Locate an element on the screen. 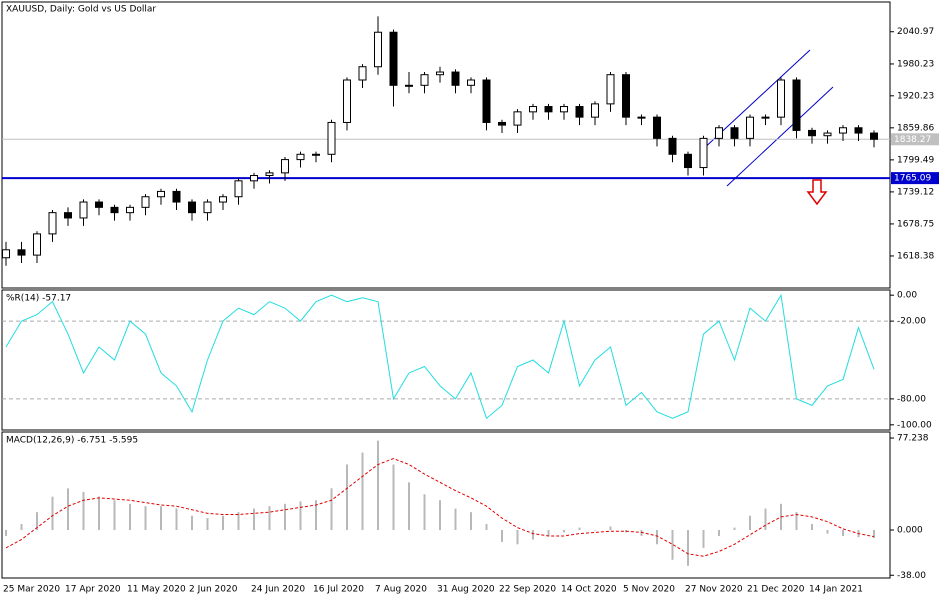 This screenshot has width=950, height=604. x-tick-label: 14 Oct 2020 is located at coordinates (589, 590).